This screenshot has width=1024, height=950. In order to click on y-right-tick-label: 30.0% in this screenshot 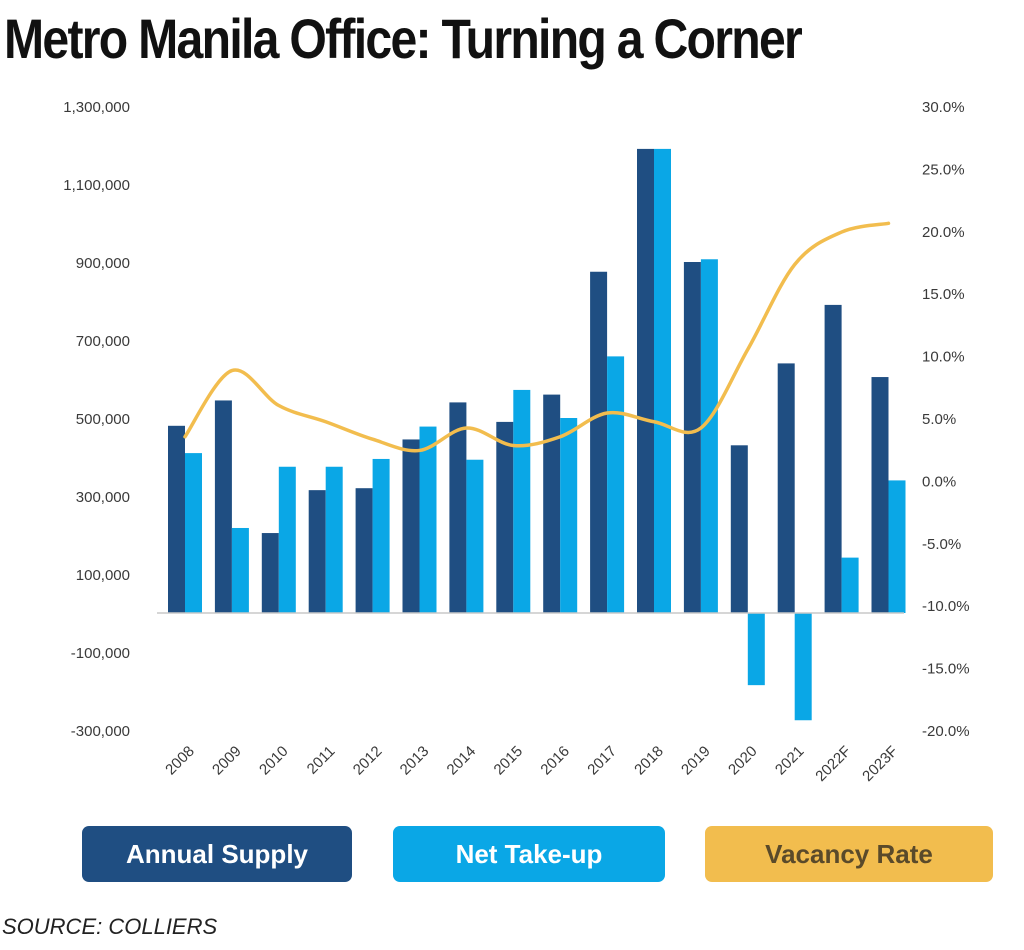, I will do `click(943, 107)`.